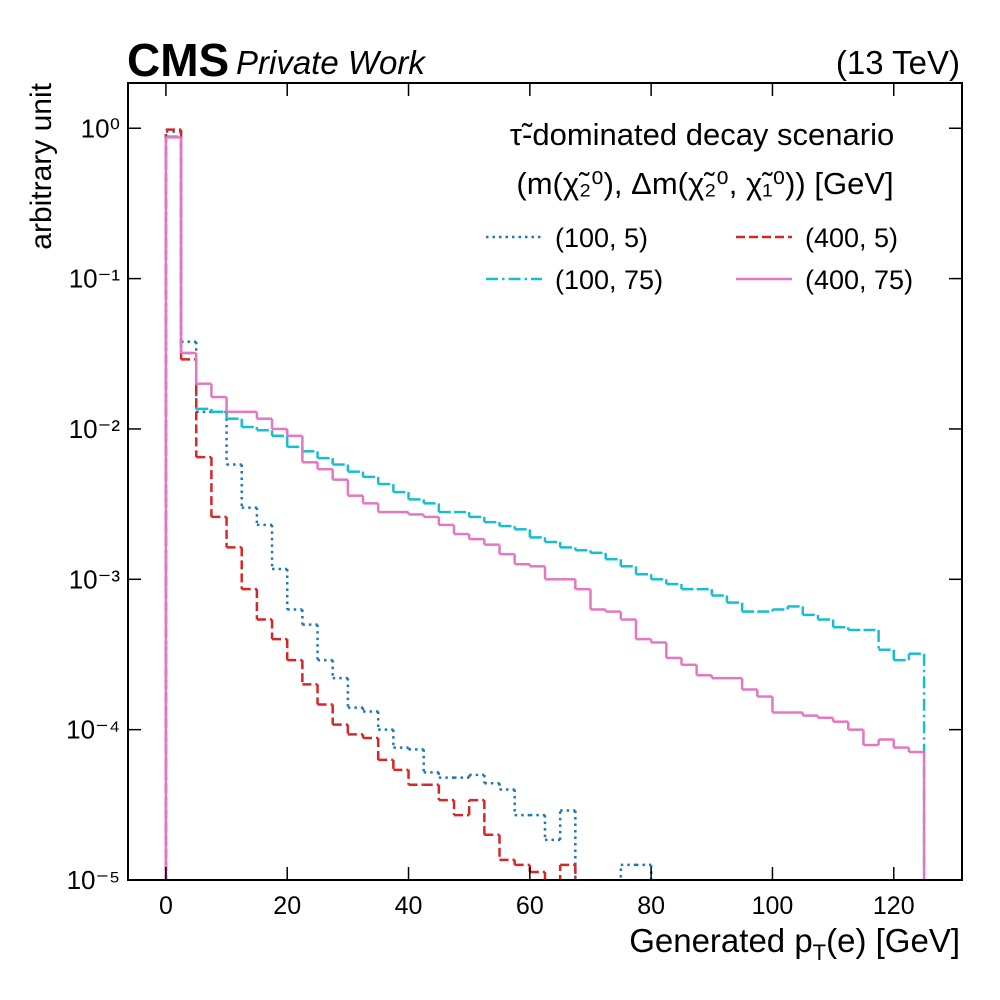  What do you see at coordinates (898, 62) in the screenshot?
I see `energy-label: (13 TeV)` at bounding box center [898, 62].